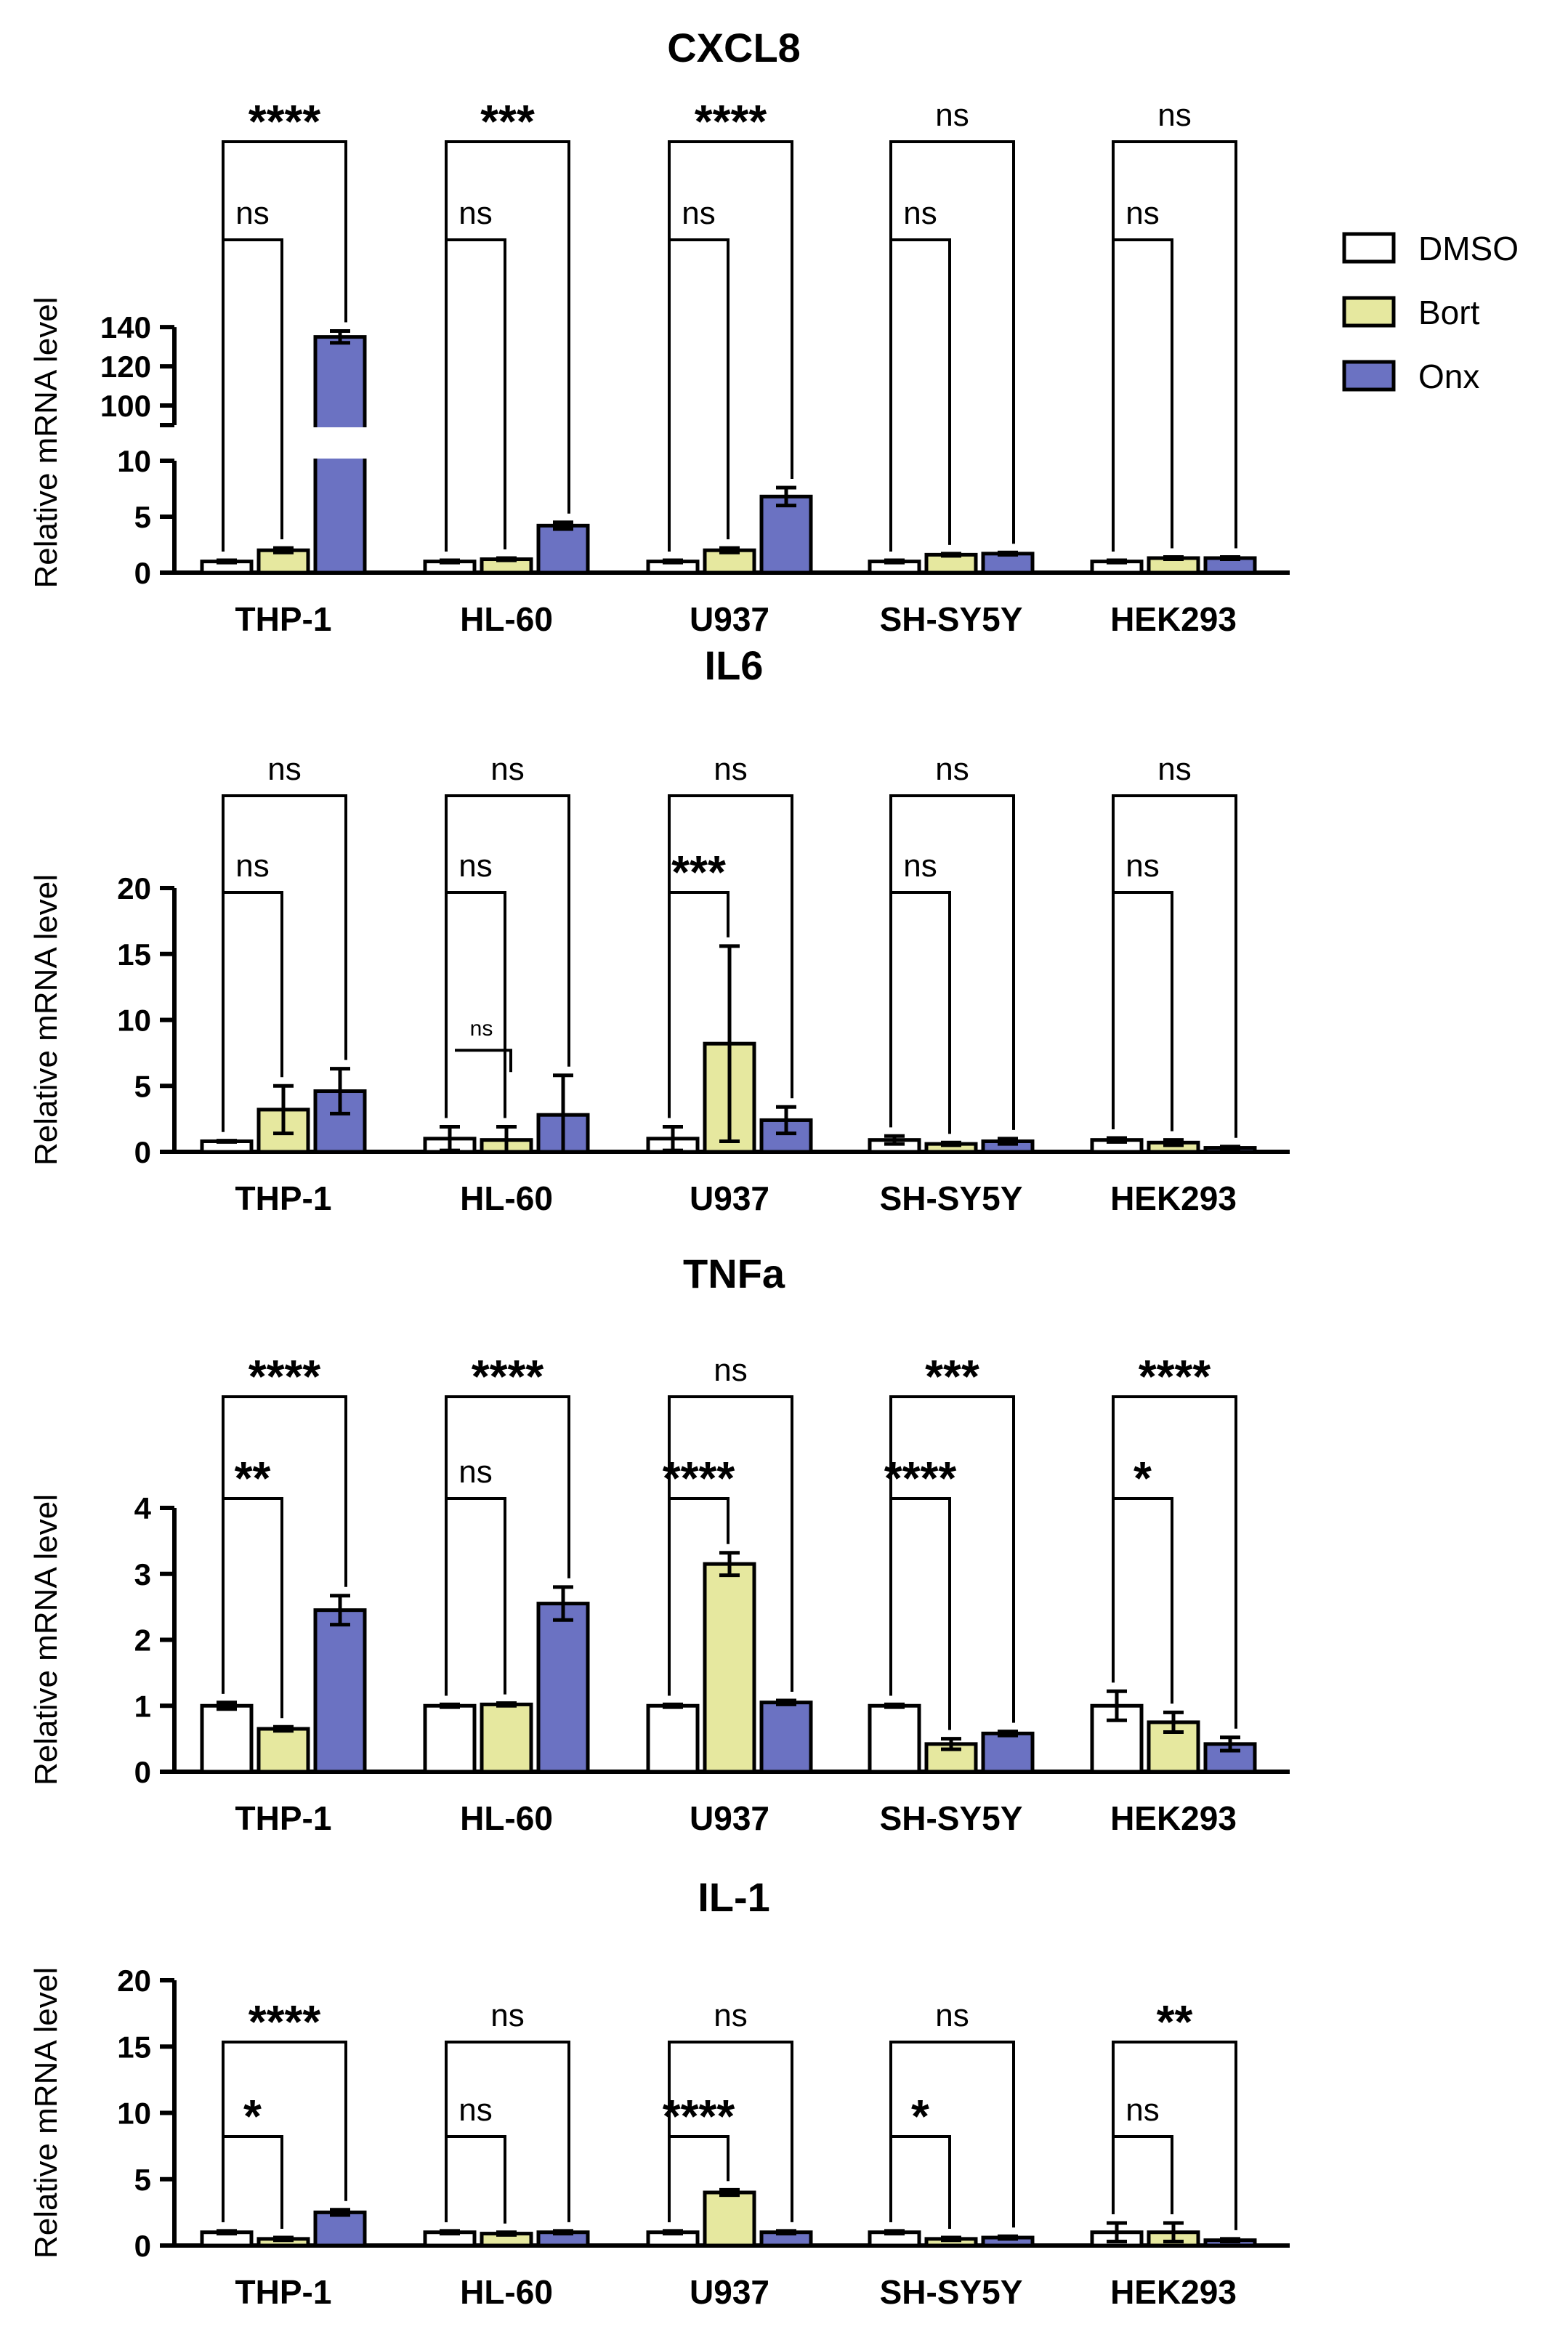 The height and width of the screenshot is (2332, 1568). What do you see at coordinates (283, 1818) in the screenshot?
I see `x-tick-label: THP-1` at bounding box center [283, 1818].